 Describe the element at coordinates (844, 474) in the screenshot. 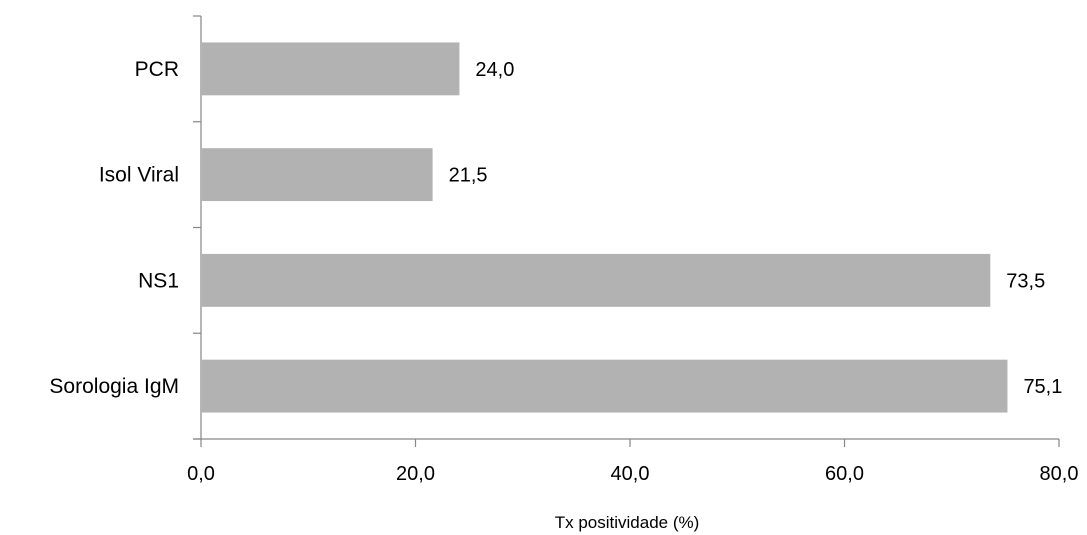

I see `x-tick-label: 60,0` at that location.